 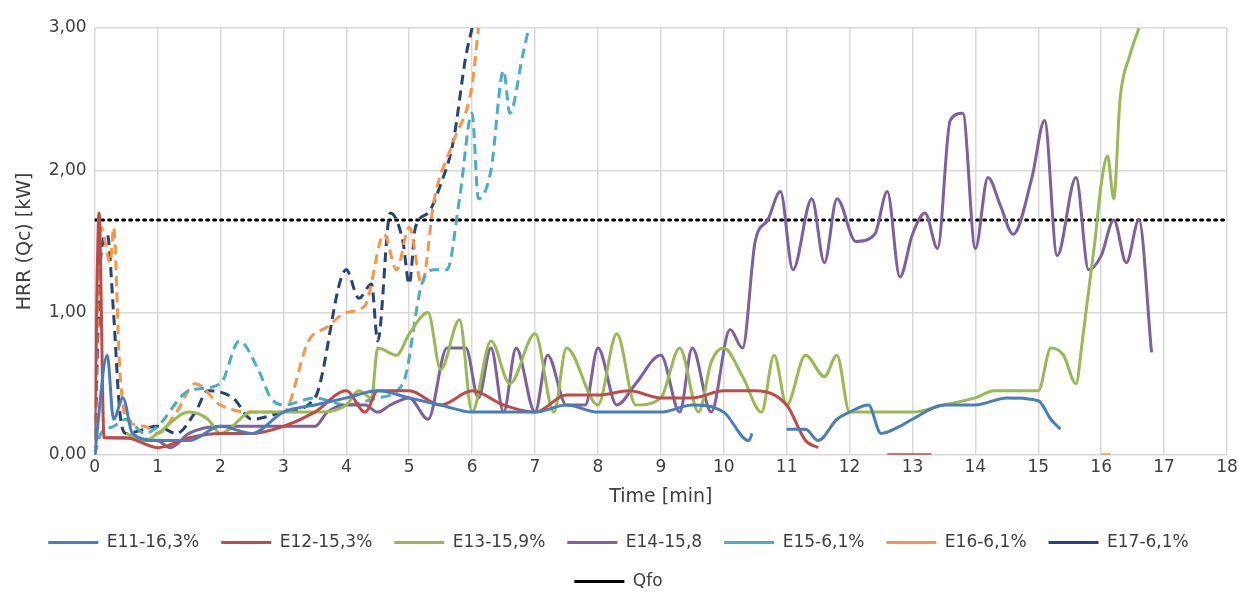 I want to click on x-tick-label: 0, so click(x=95, y=466).